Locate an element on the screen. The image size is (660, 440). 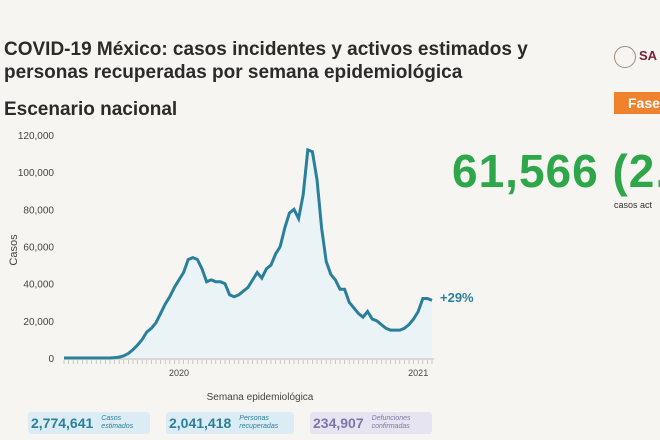
deaths-value: 234,907 is located at coordinates (338, 423).